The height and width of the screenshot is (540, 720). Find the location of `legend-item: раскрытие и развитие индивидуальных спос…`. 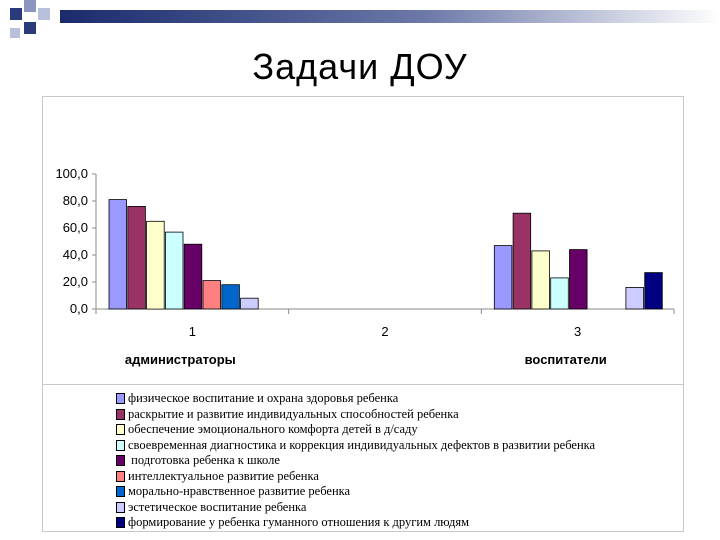

legend-item: раскрытие и развитие индивидуальных спос… is located at coordinates (355, 415).